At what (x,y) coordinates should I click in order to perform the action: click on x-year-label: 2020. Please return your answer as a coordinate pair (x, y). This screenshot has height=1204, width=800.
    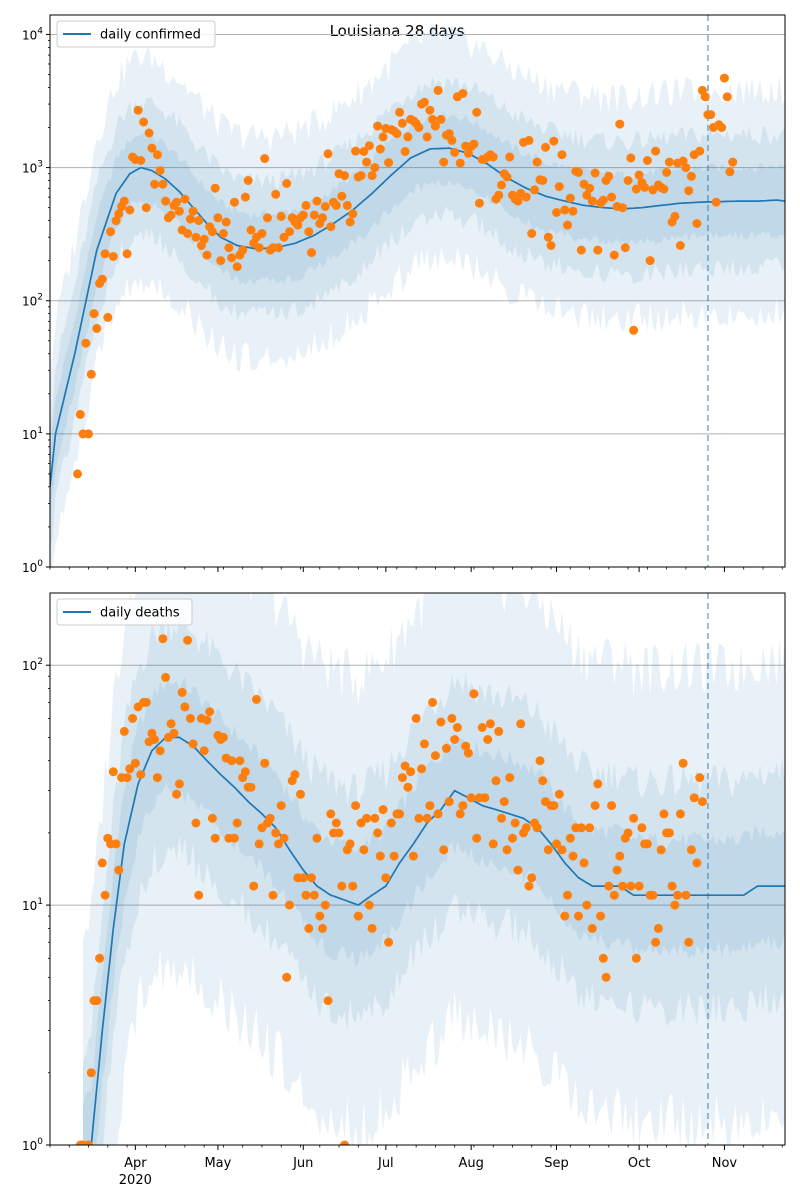
    Looking at the image, I should click on (135, 1180).